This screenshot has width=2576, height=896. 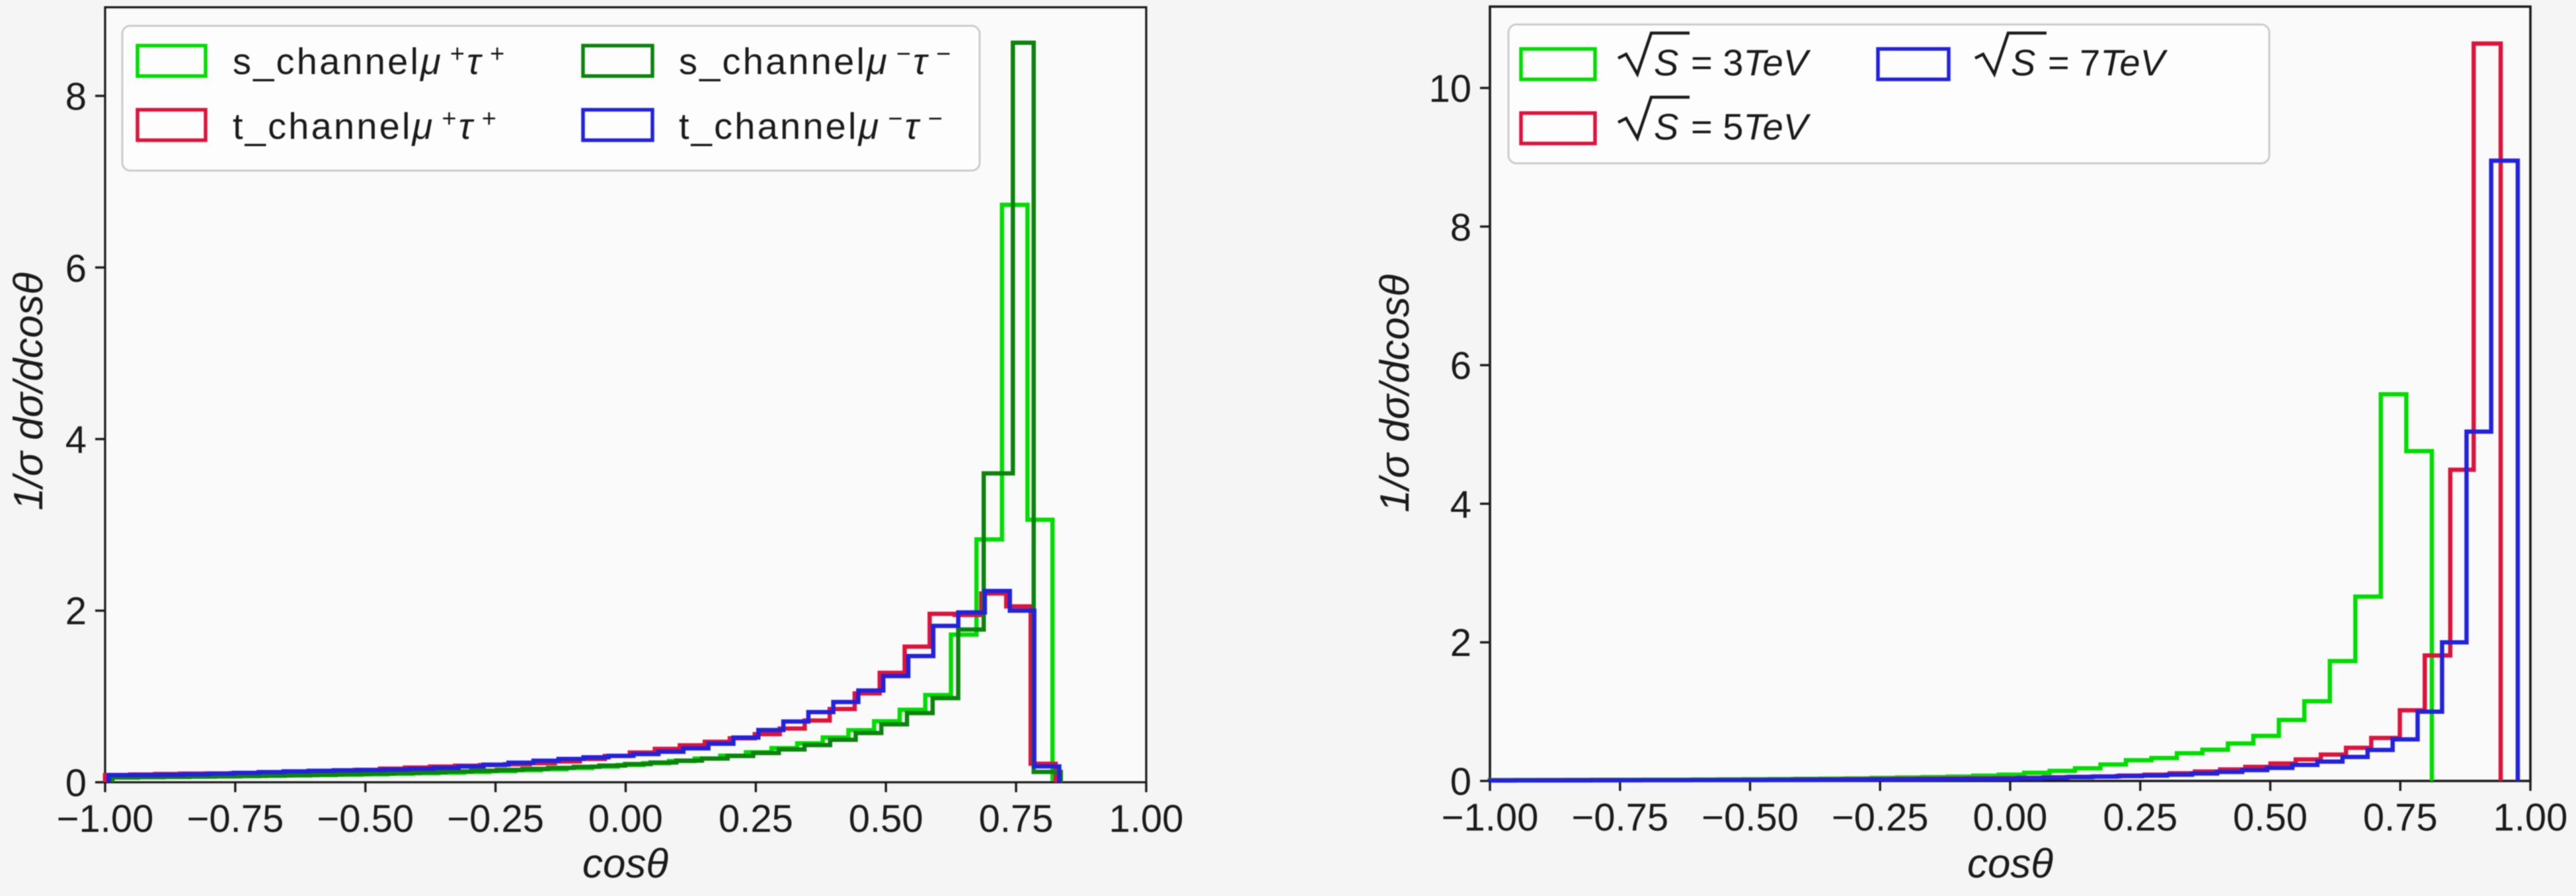 I want to click on svg-text: t_channelμ +τ +, so click(x=365, y=126).